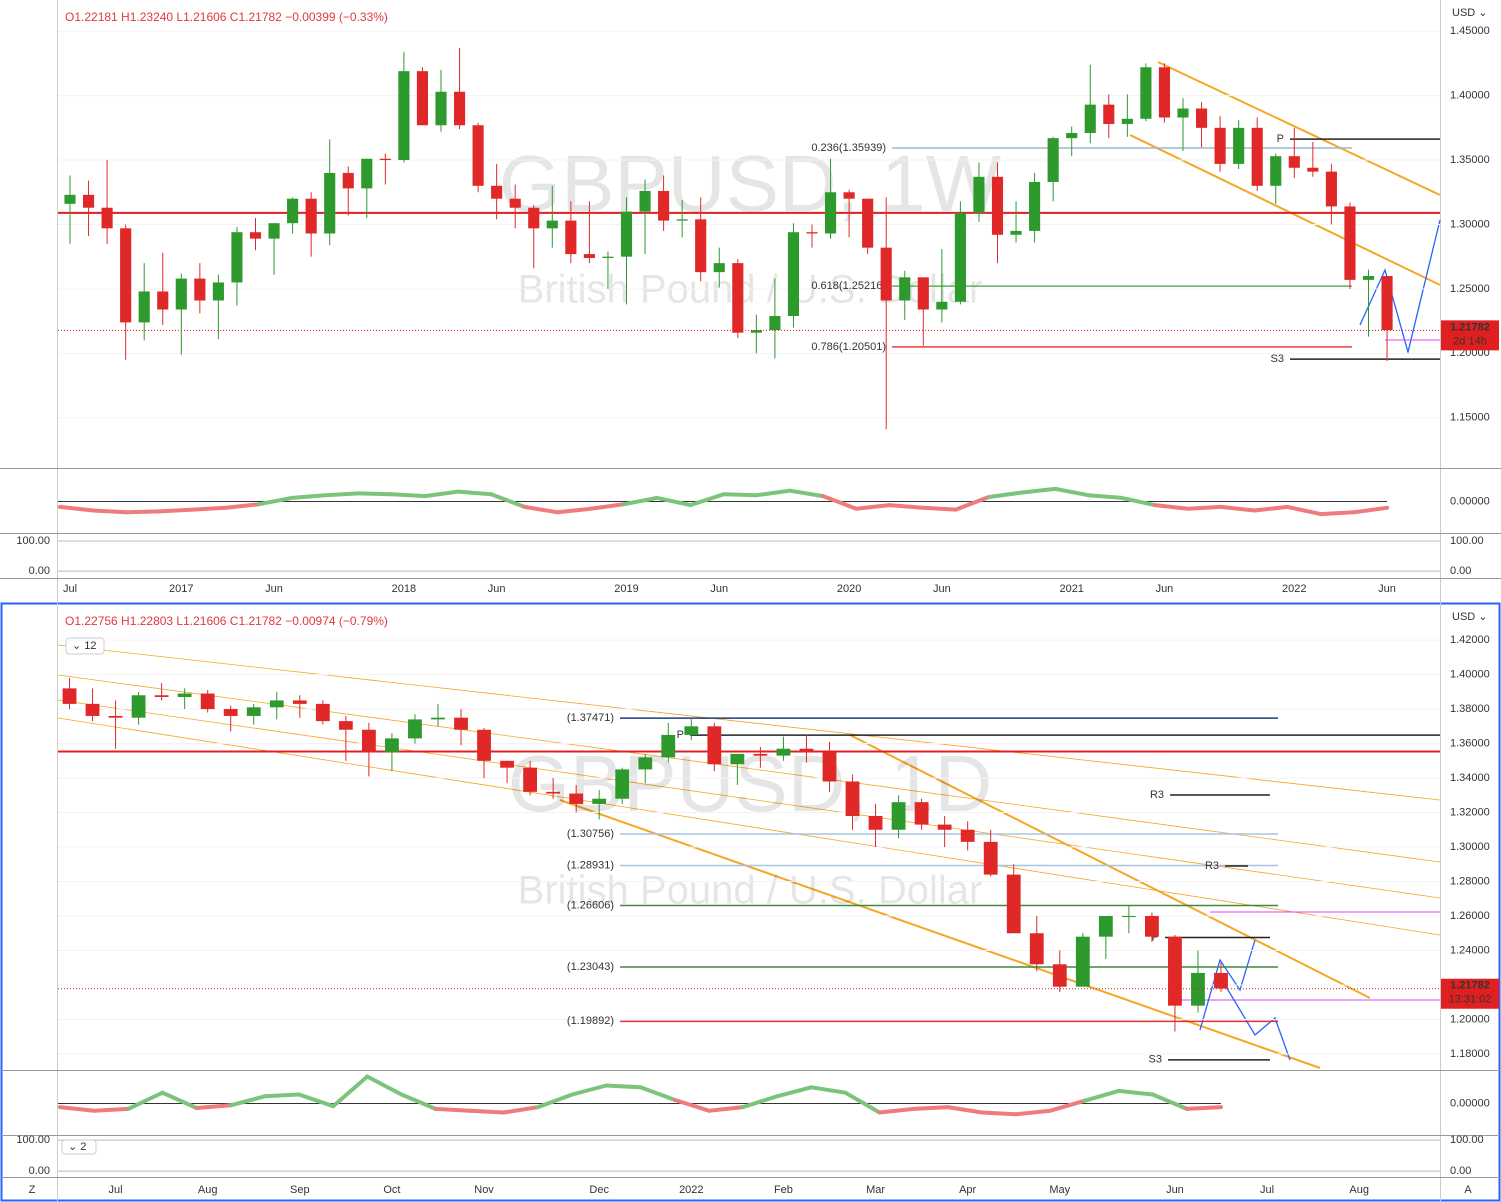 The image size is (1501, 1202). What do you see at coordinates (750, 183) in the screenshot?
I see `symbol-watermark: GBPUSD, 1W` at bounding box center [750, 183].